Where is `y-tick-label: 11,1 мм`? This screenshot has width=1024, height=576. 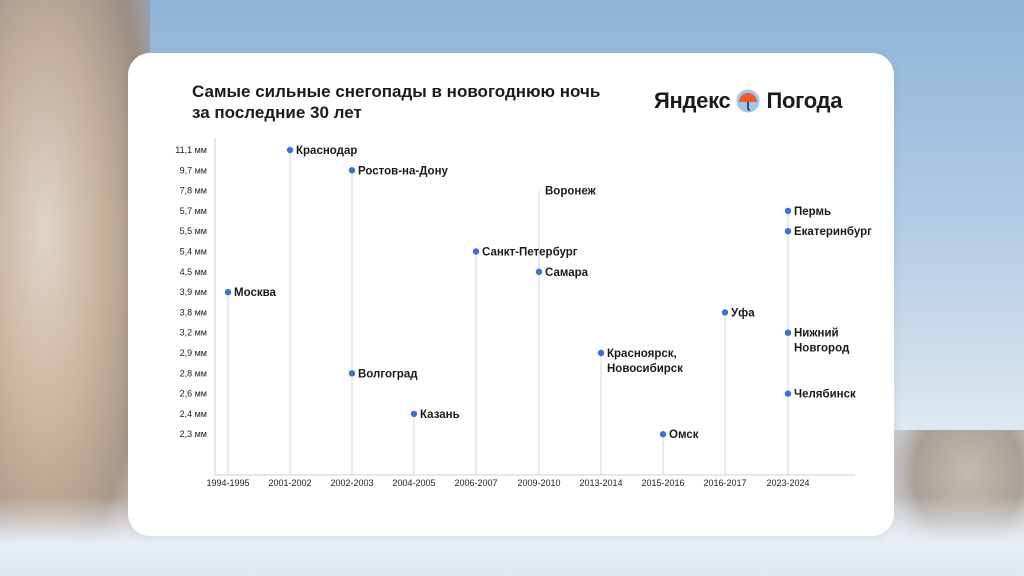 y-tick-label: 11,1 мм is located at coordinates (191, 150).